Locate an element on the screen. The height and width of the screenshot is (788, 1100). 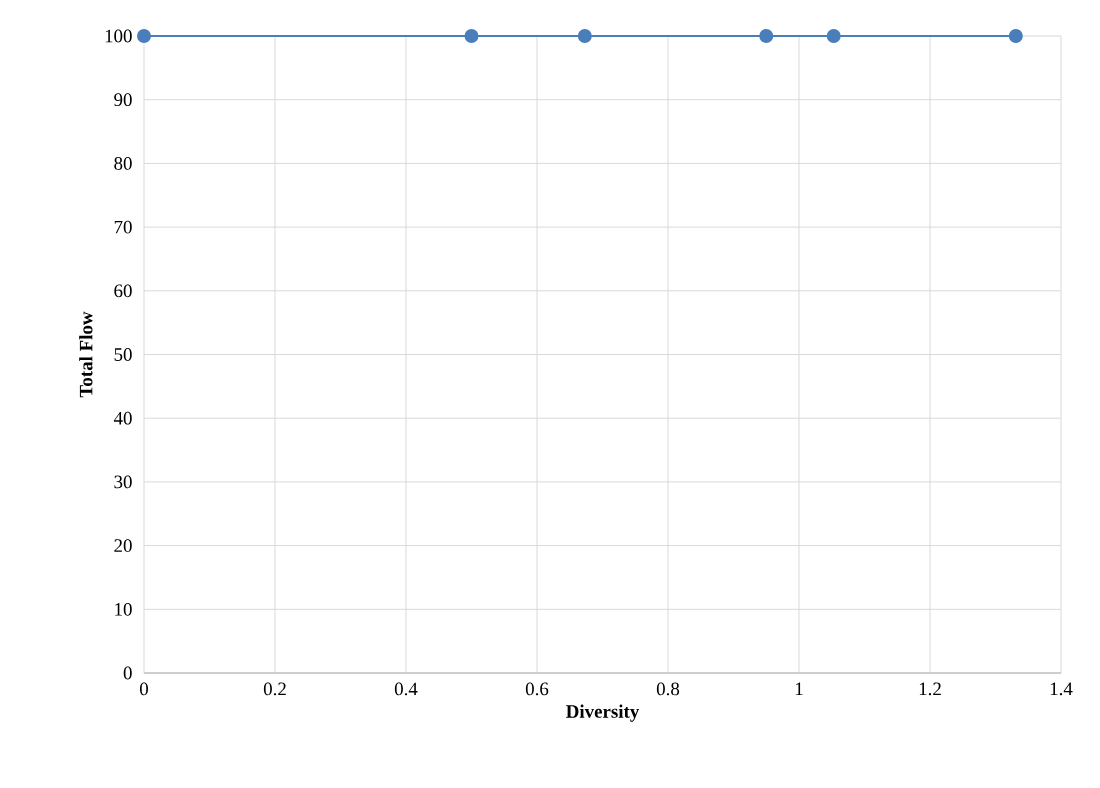
y-tick-label: 10 is located at coordinates (123, 609).